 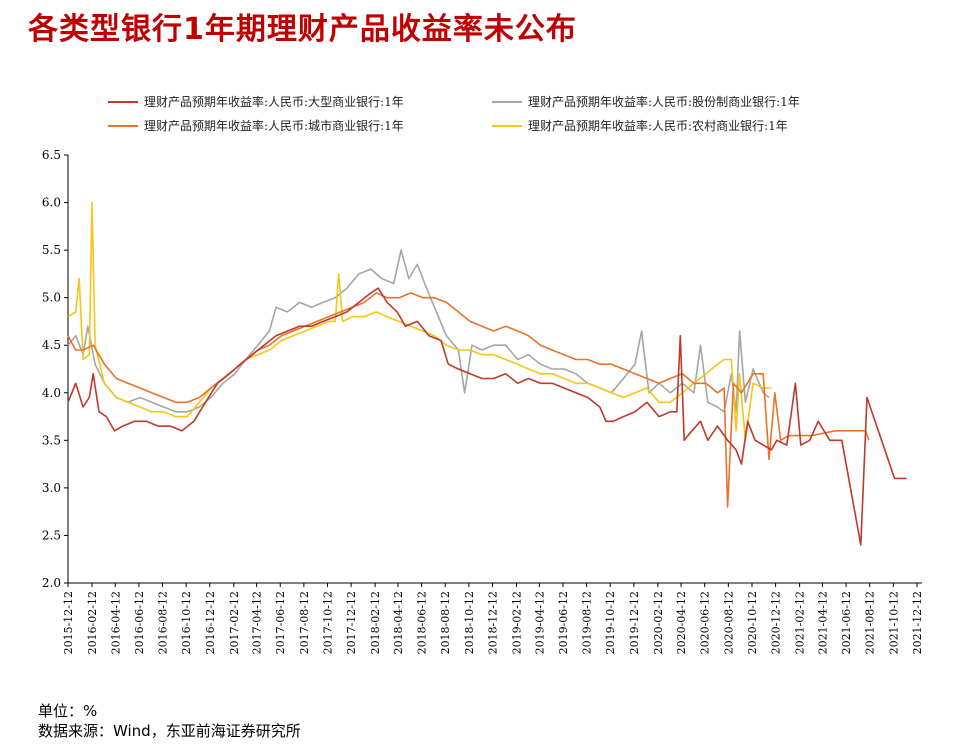 I want to click on x-tick-label: 2017-02-12, so click(x=234, y=622).